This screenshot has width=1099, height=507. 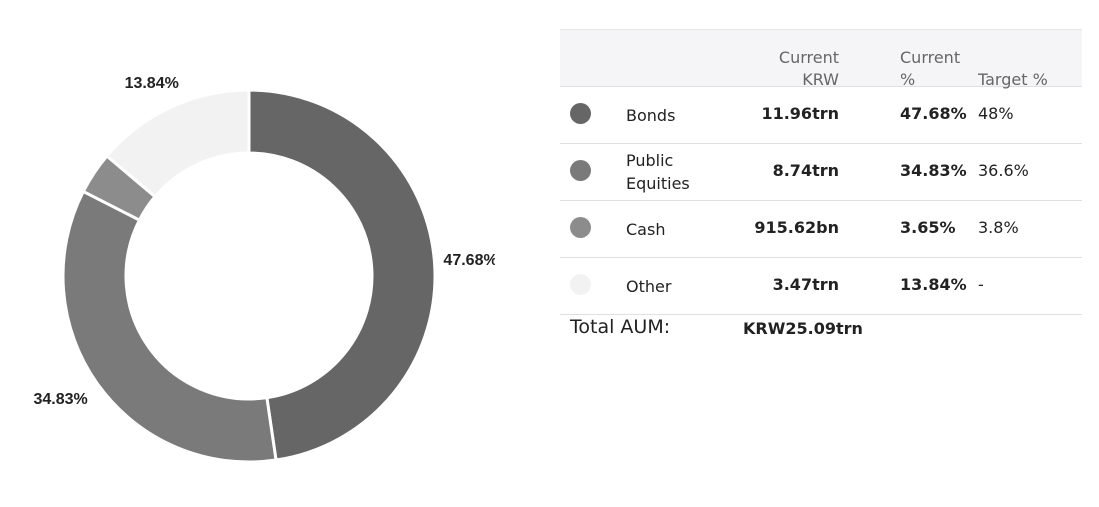 What do you see at coordinates (808, 68) in the screenshot?
I see `column-header: Current KRW` at bounding box center [808, 68].